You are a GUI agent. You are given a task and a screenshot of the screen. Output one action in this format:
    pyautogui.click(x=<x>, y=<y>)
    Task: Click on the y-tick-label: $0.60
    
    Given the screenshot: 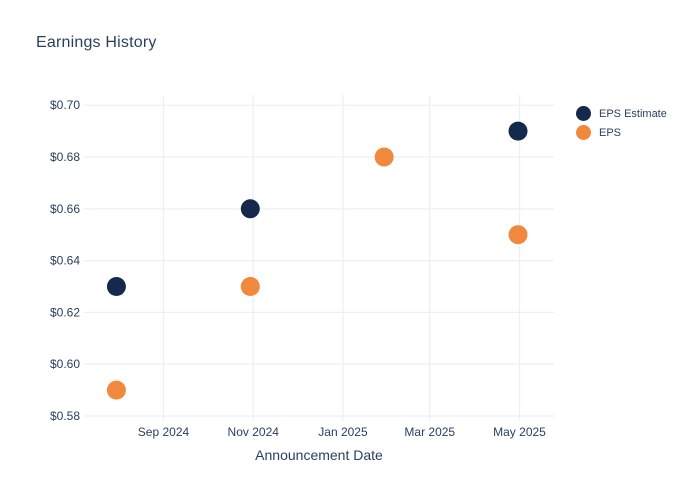 What is the action you would take?
    pyautogui.click(x=65, y=364)
    